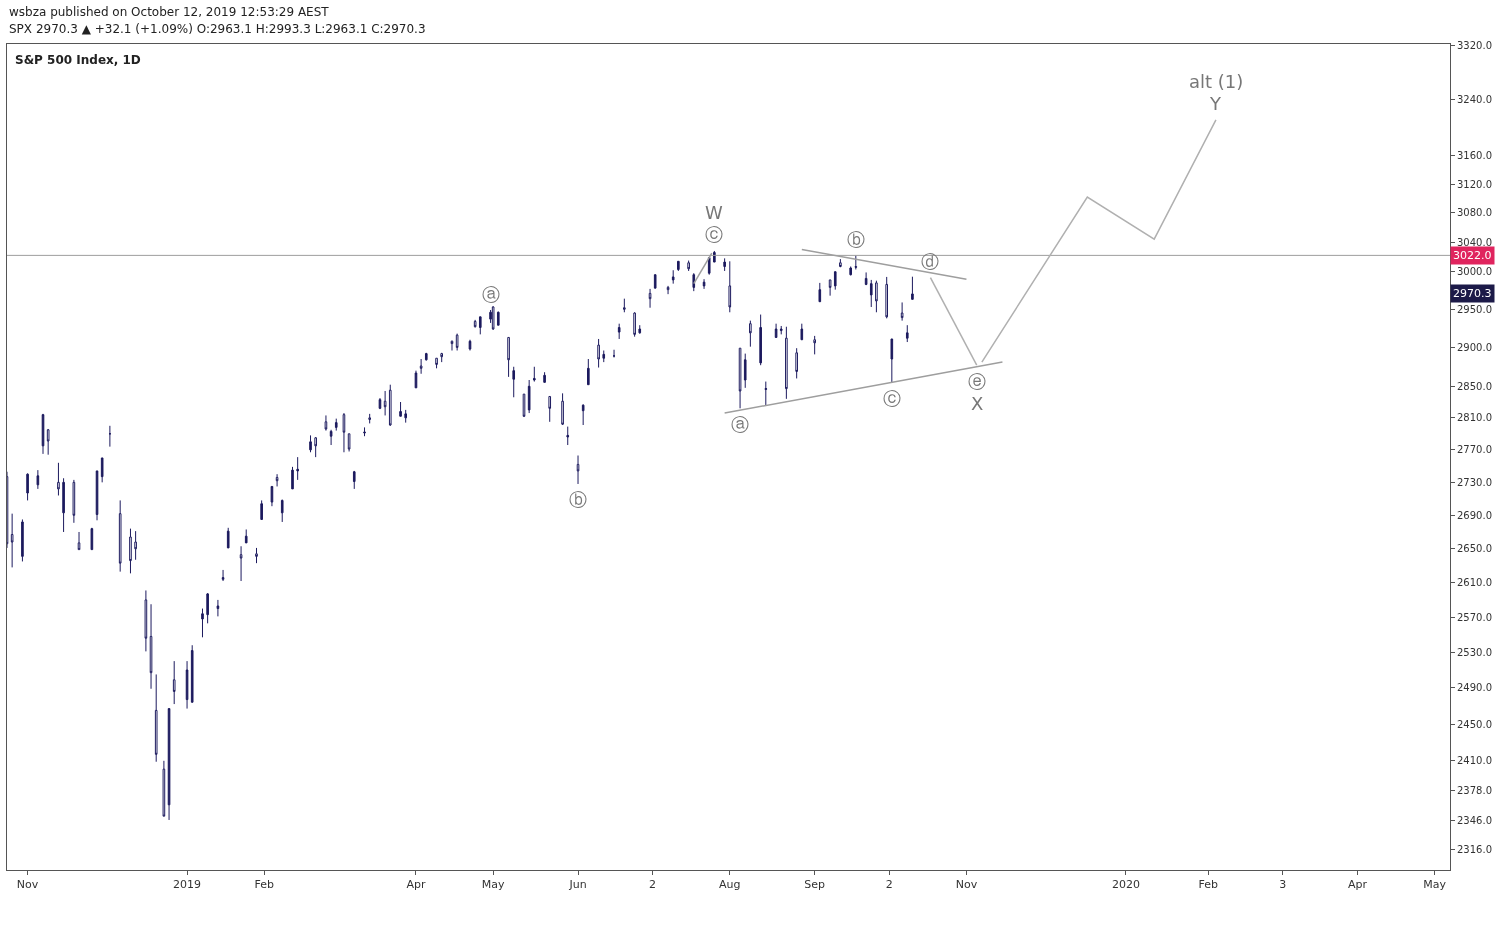 The width and height of the screenshot is (1507, 934). Describe the element at coordinates (1474, 309) in the screenshot. I see `y-tick-label: 2950.0` at that location.